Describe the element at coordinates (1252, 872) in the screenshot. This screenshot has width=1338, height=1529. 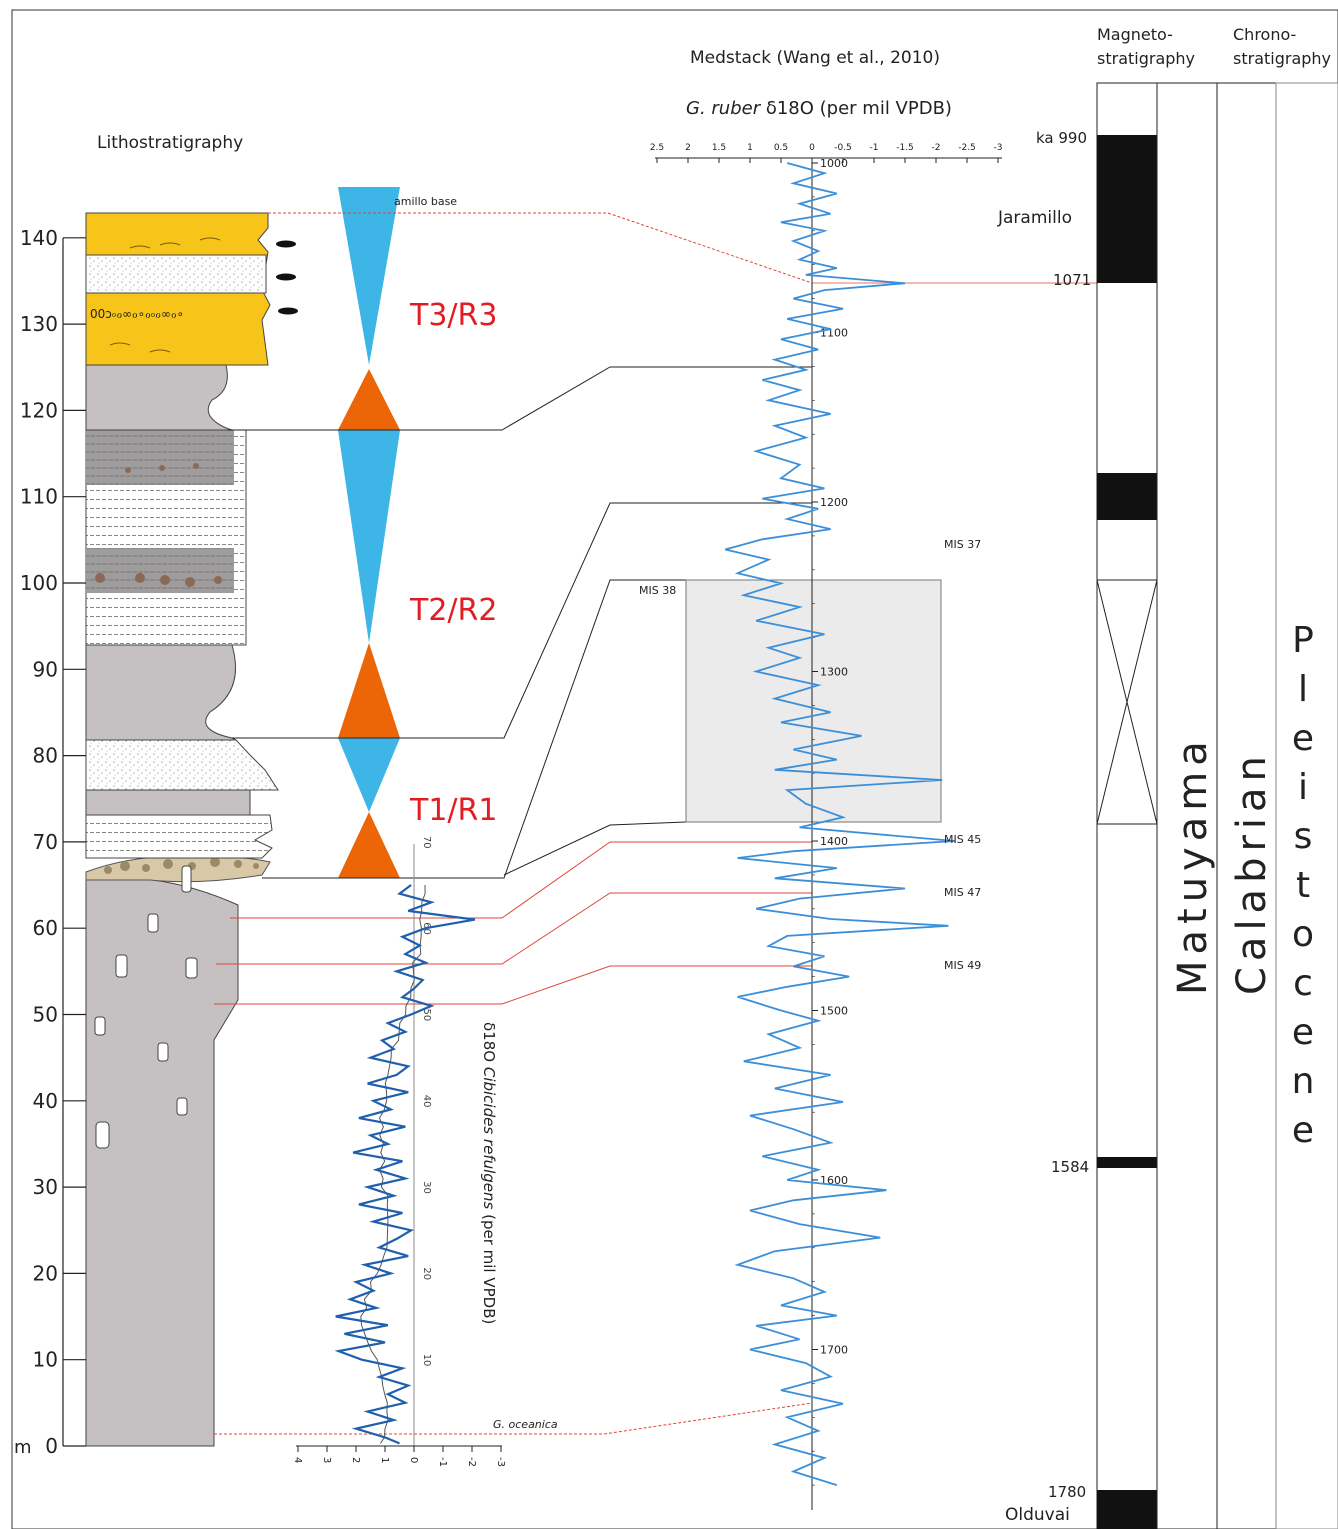
I see `calabrian-label: Calabrian` at that location.